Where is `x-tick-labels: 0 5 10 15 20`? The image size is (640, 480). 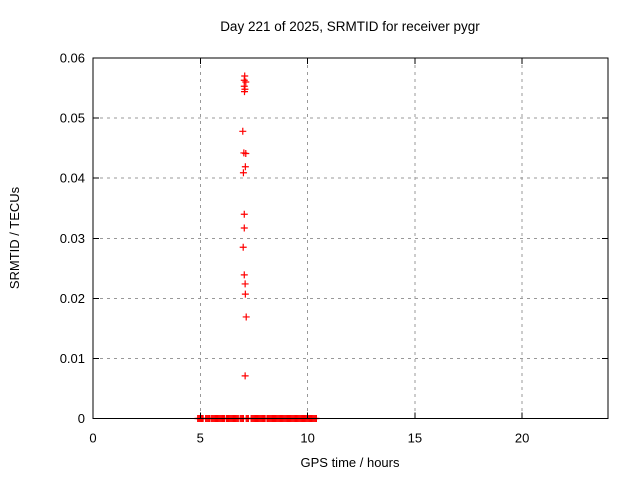
x-tick-labels: 0 5 10 15 20 is located at coordinates (309, 438).